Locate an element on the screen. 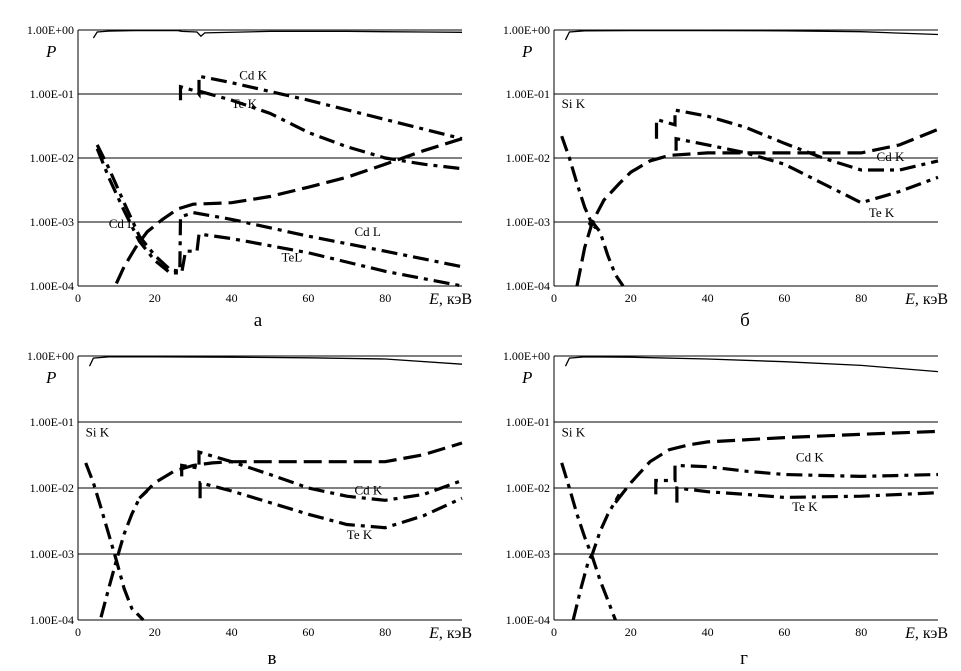 This screenshot has width=961, height=671. panel-caption: а is located at coordinates (258, 320).